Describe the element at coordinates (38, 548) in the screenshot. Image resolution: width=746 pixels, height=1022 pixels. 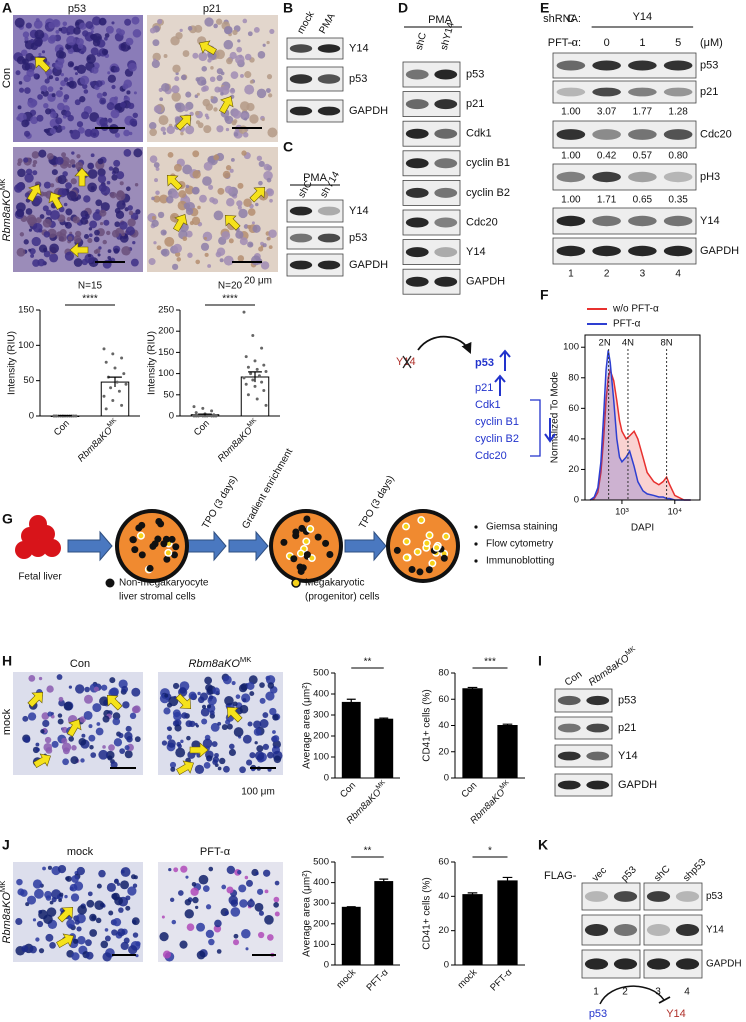
I see `liver-lobe` at that location.